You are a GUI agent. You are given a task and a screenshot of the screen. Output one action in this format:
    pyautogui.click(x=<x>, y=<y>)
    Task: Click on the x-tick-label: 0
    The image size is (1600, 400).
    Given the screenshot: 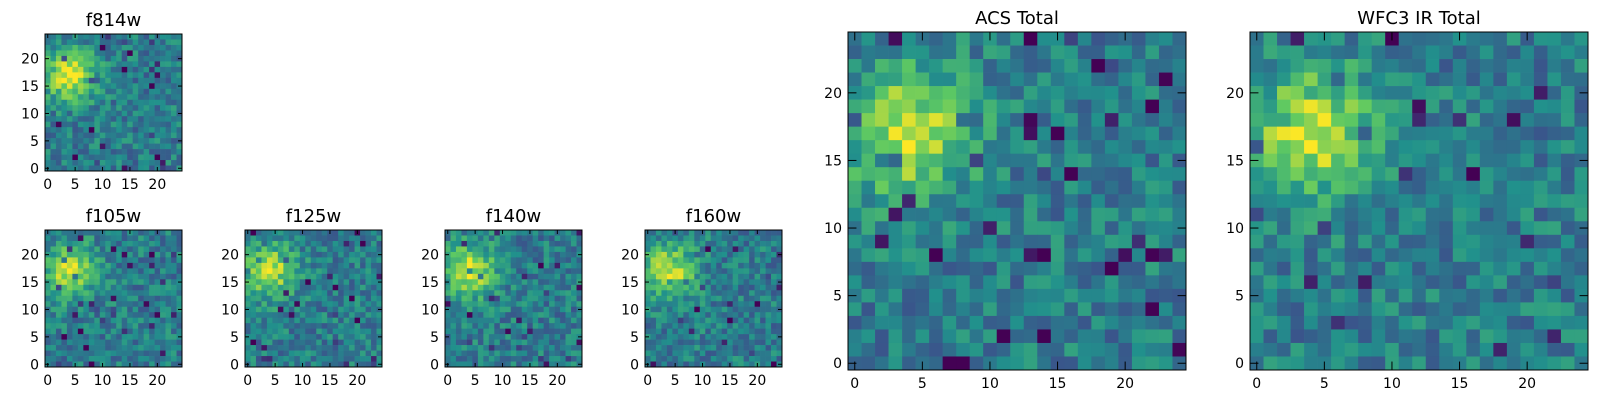 What is the action you would take?
    pyautogui.click(x=854, y=384)
    